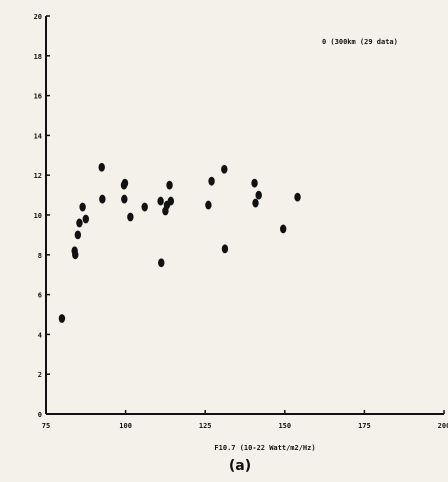 The width and height of the screenshot is (448, 482). Describe the element at coordinates (364, 426) in the screenshot. I see `x-tick-label: 175` at that location.